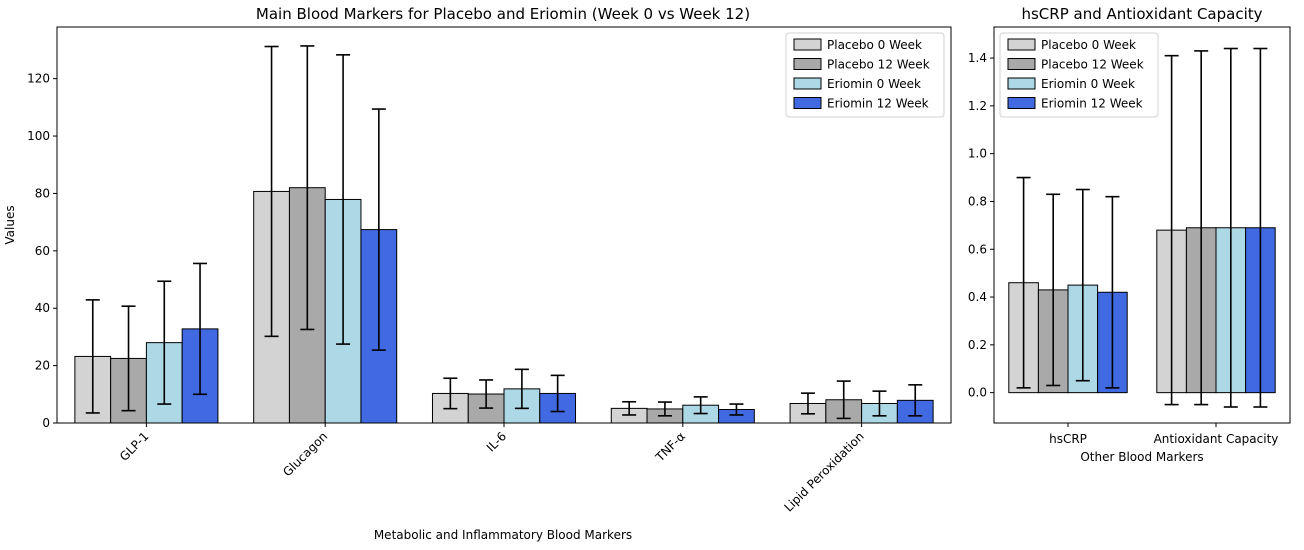 The image size is (1304, 550). Describe the element at coordinates (1068, 439) in the screenshot. I see `x-tick-label: hsCRP` at that location.